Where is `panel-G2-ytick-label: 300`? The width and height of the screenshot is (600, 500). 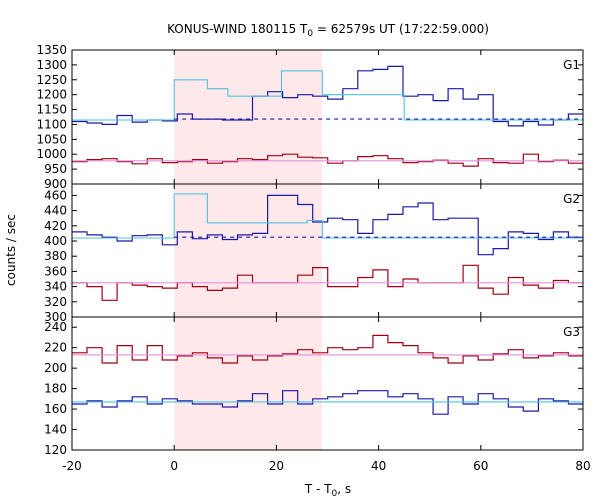 panel-G2-ytick-label: 300 is located at coordinates (55, 317).